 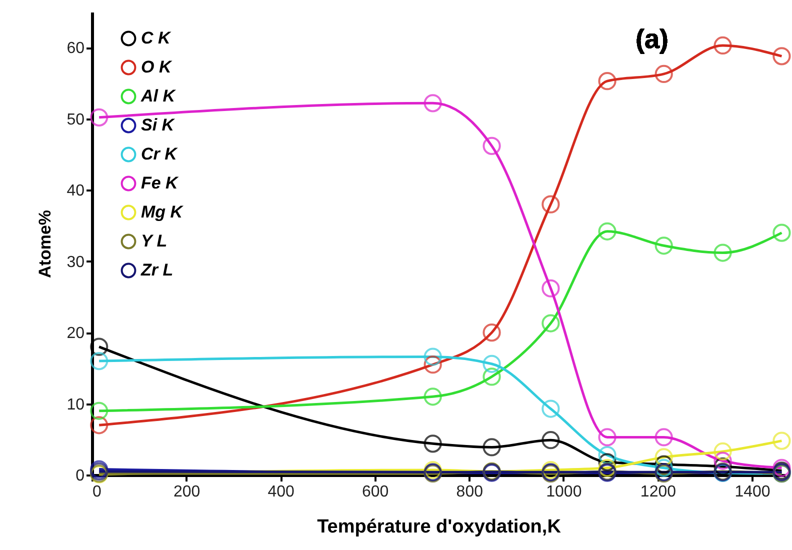 I want to click on x-tick-label: 400, so click(x=281, y=492).